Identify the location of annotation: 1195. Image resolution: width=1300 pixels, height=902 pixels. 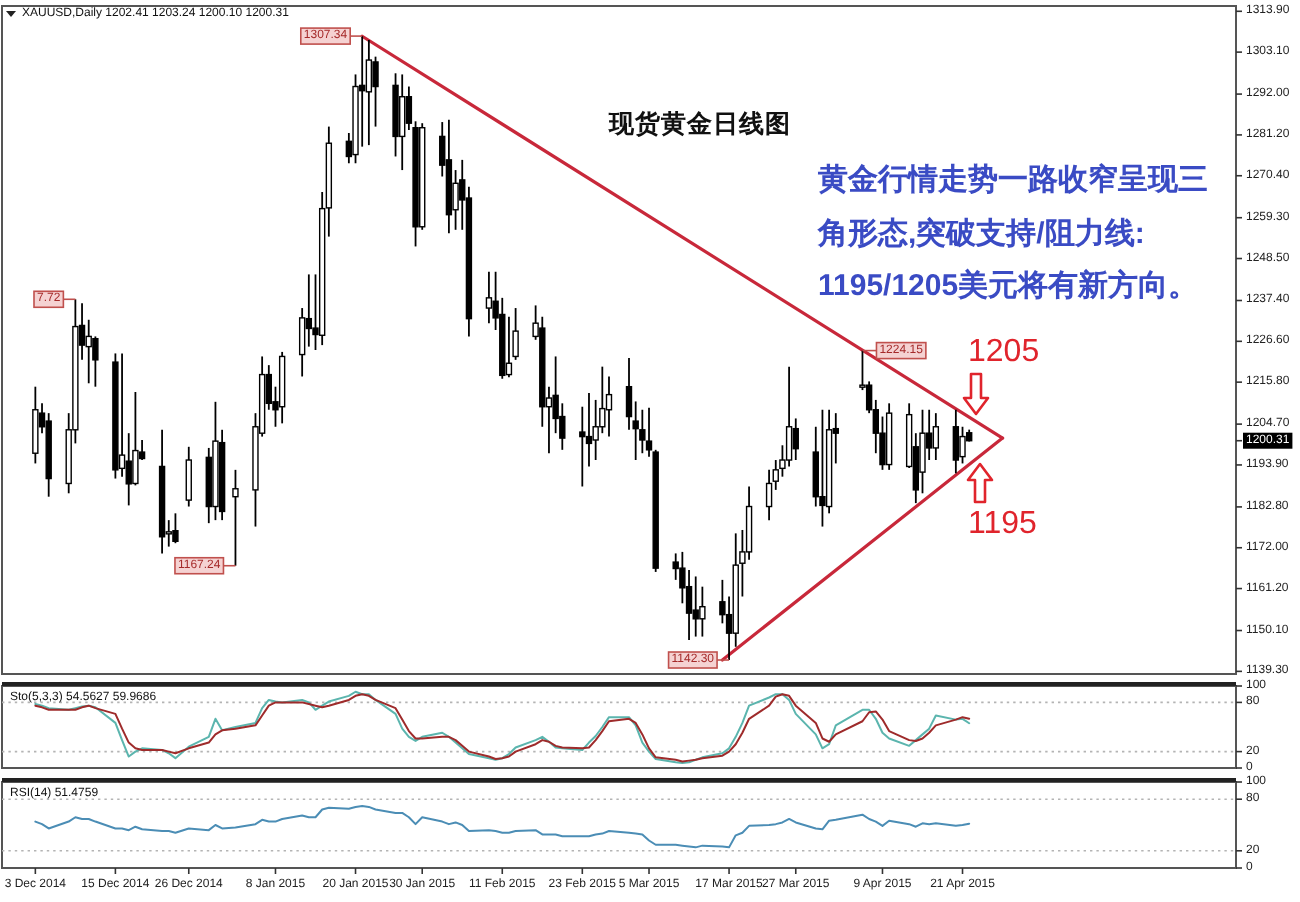
(1003, 524).